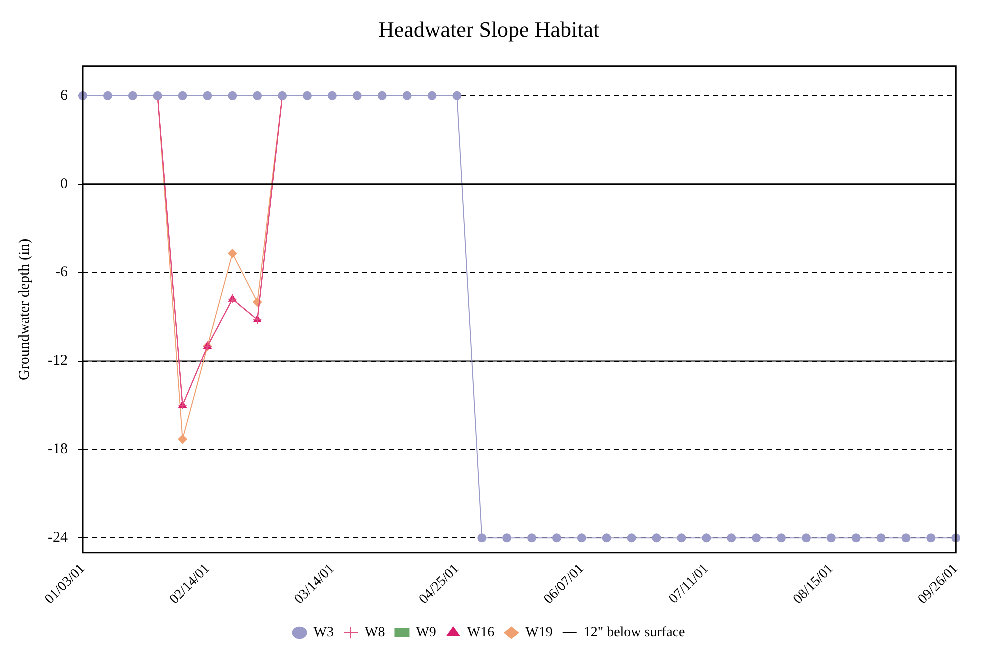 This screenshot has width=984, height=662. I want to click on legend-label: W16, so click(481, 633).